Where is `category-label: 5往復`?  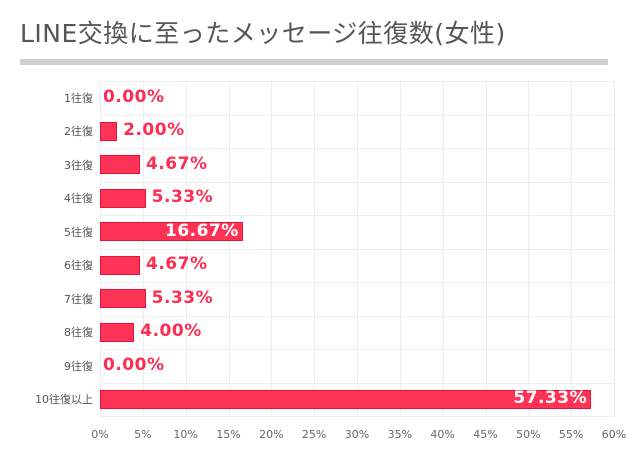
category-label: 5往復 is located at coordinates (78, 232).